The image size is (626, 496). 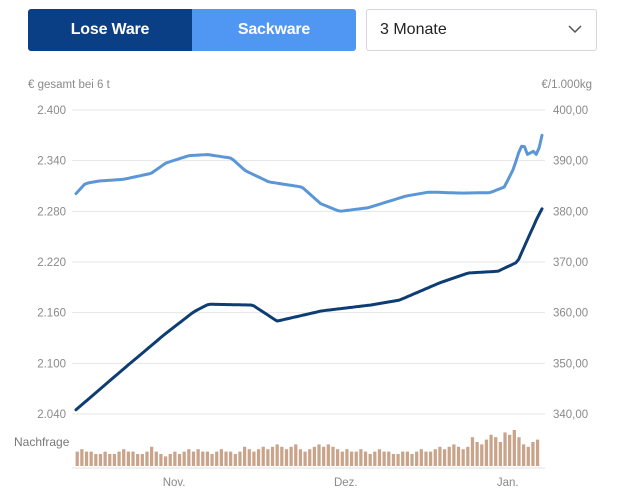 I want to click on left-tick-label: 2.400, so click(x=51, y=111).